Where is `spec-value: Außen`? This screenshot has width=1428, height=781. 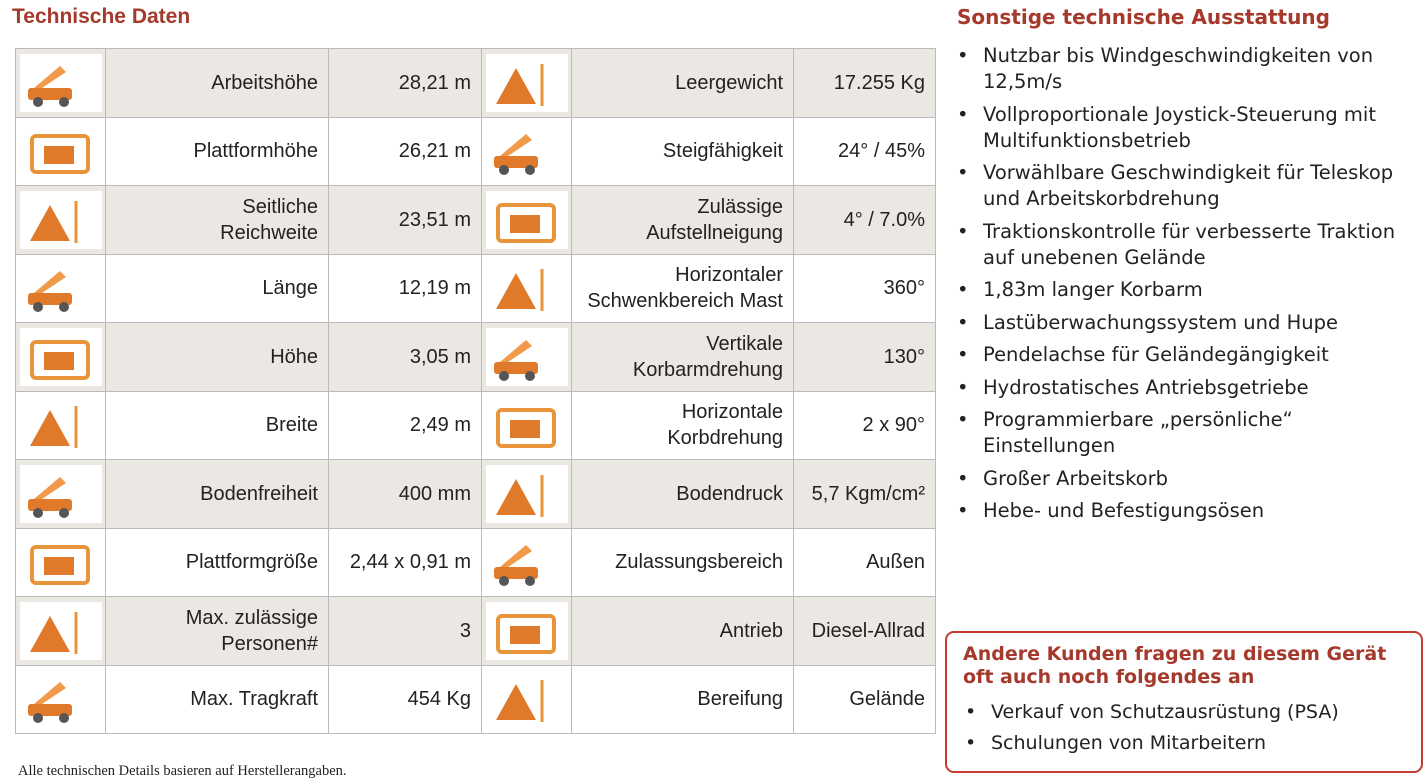
spec-value: Außen is located at coordinates (865, 562).